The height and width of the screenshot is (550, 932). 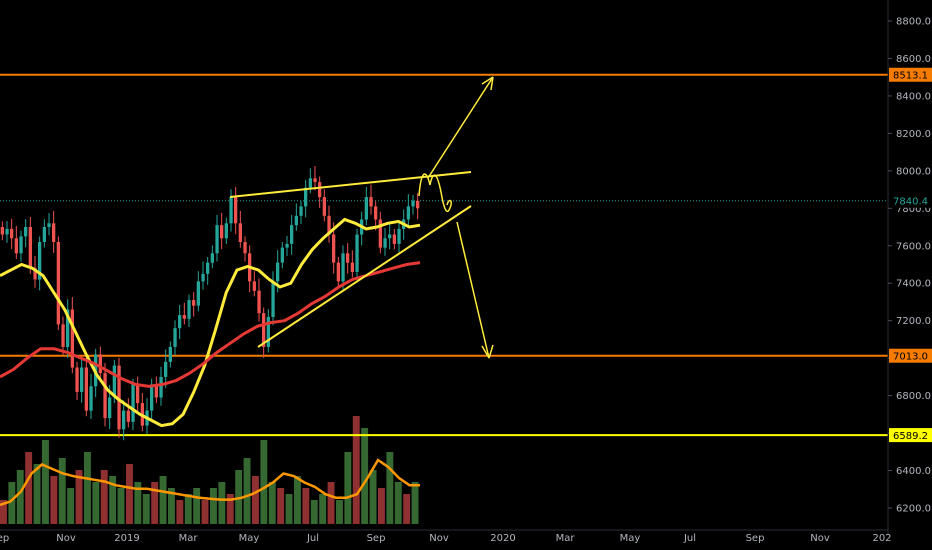 What do you see at coordinates (189, 538) in the screenshot?
I see `time-tick-label: Mar` at bounding box center [189, 538].